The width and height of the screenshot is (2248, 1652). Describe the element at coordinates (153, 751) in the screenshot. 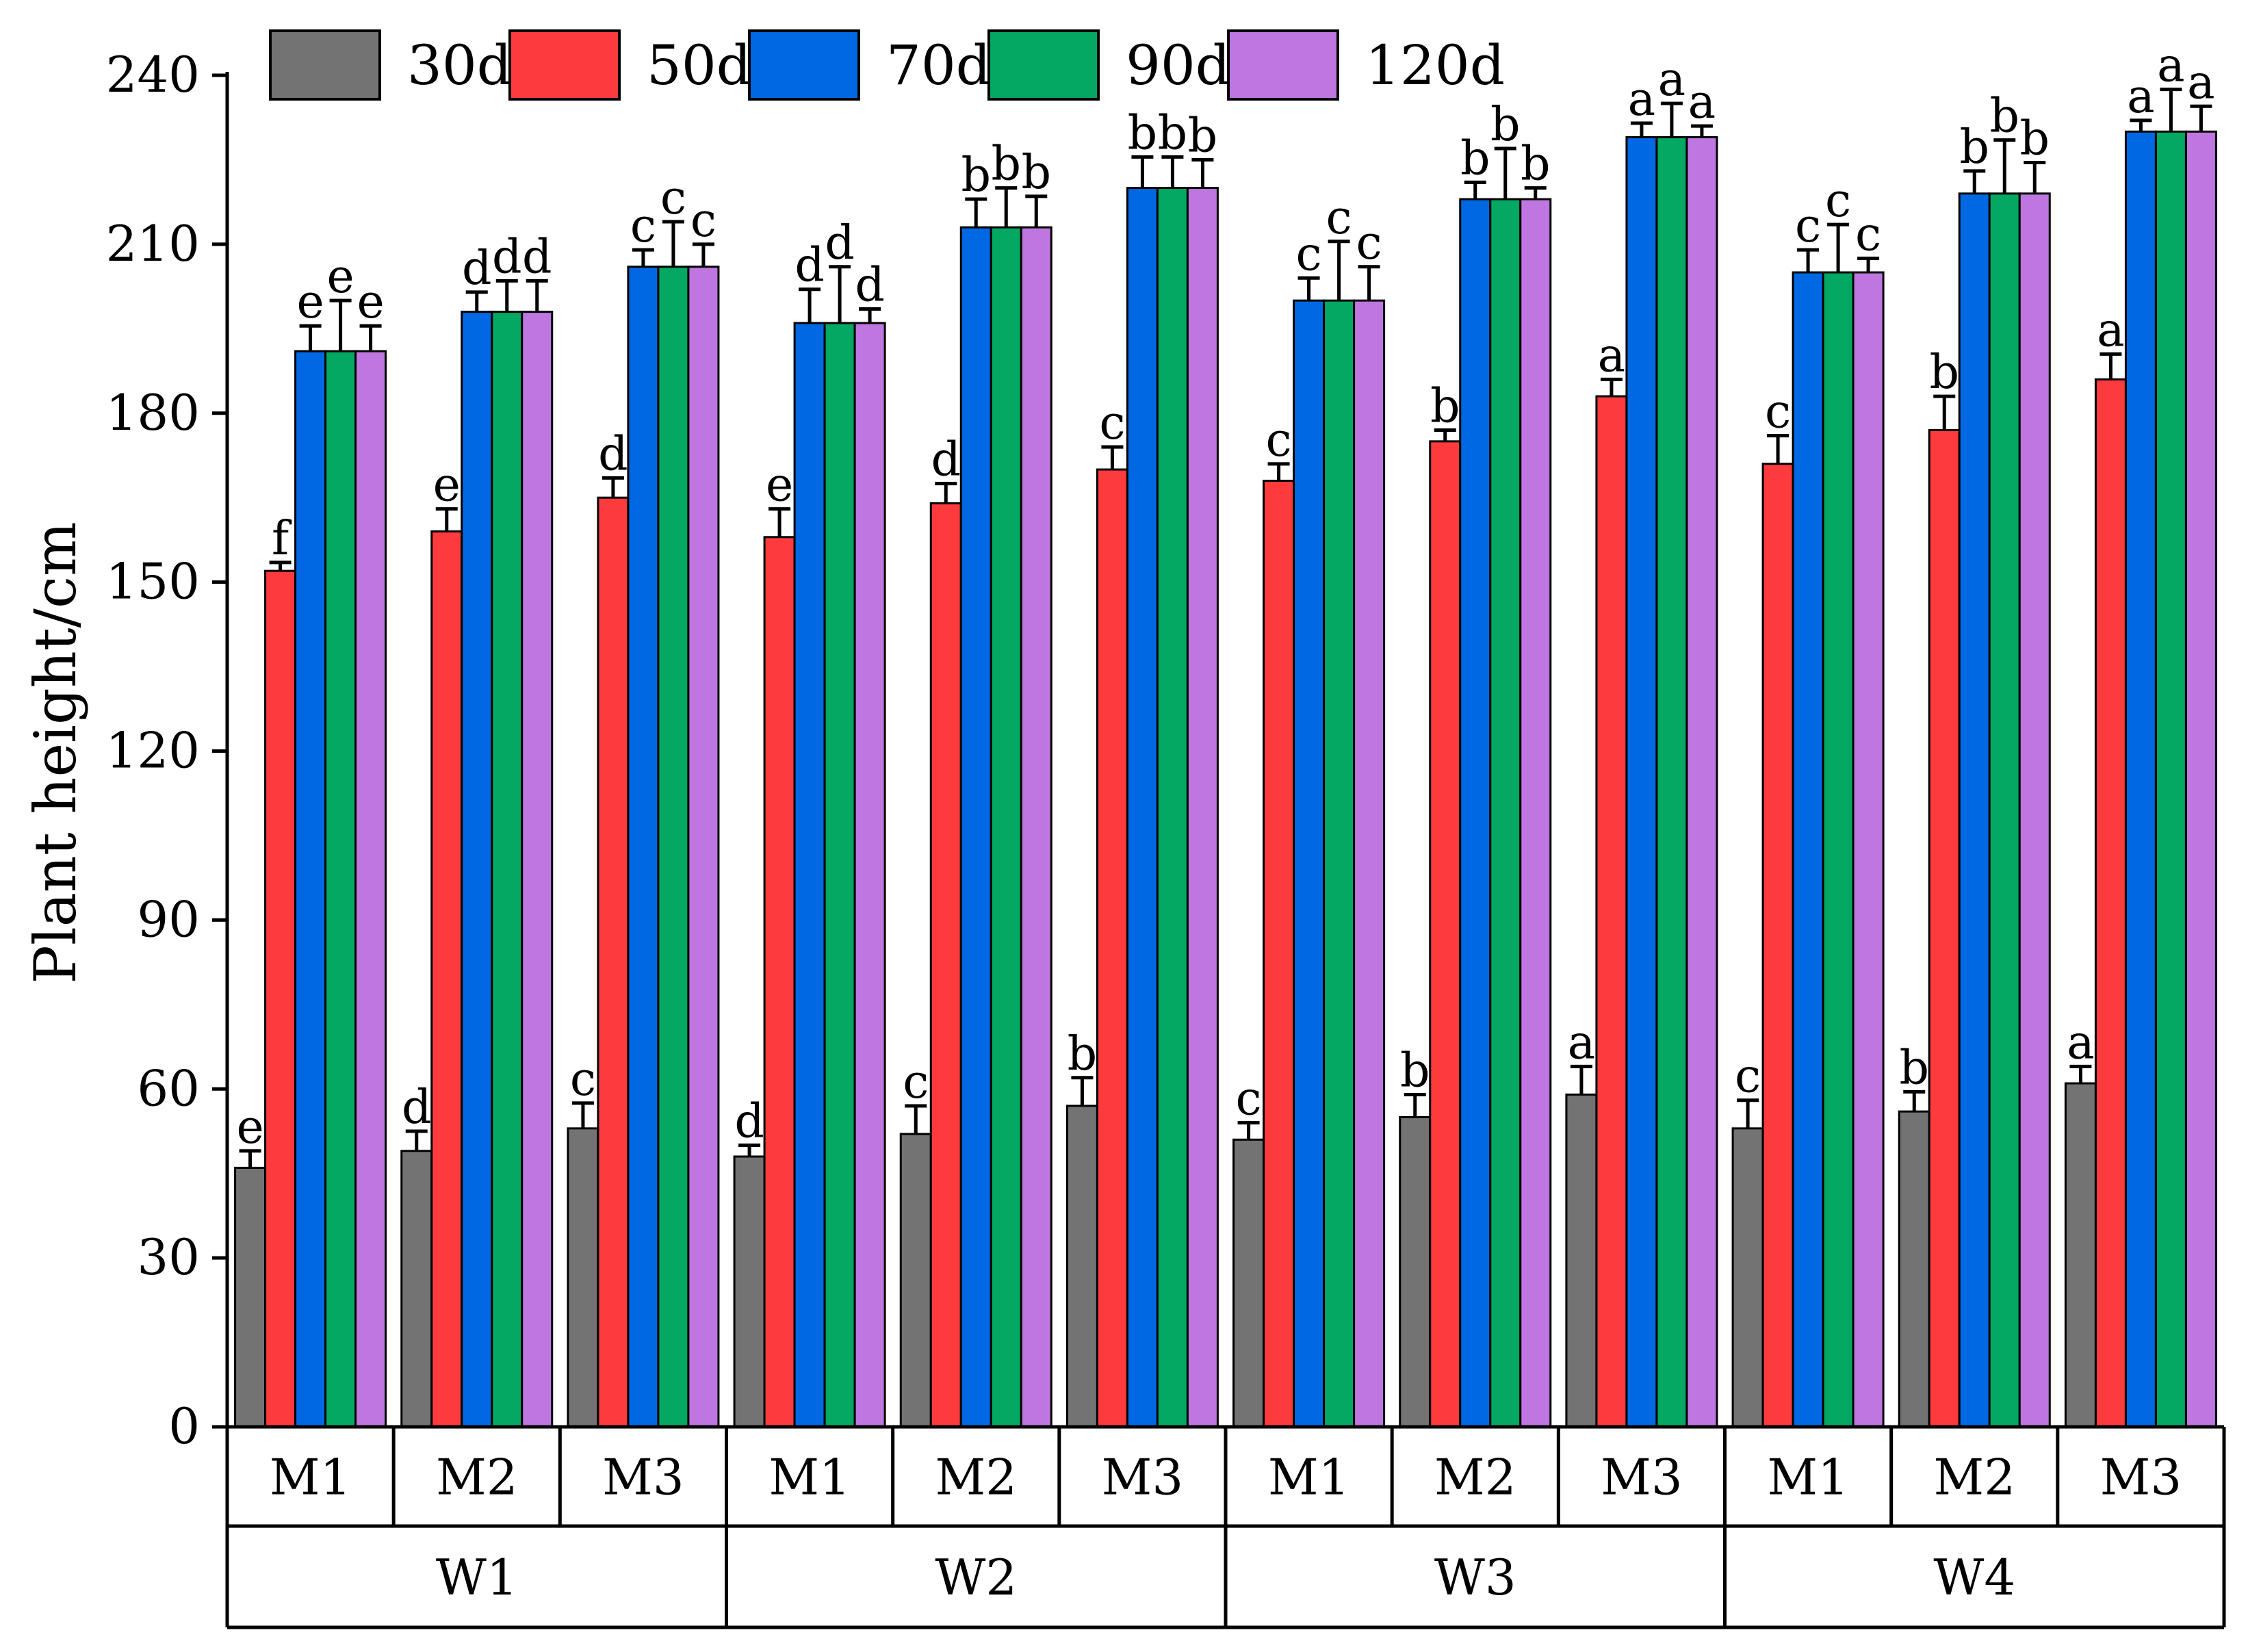

I see `y-tick-label: 120` at that location.